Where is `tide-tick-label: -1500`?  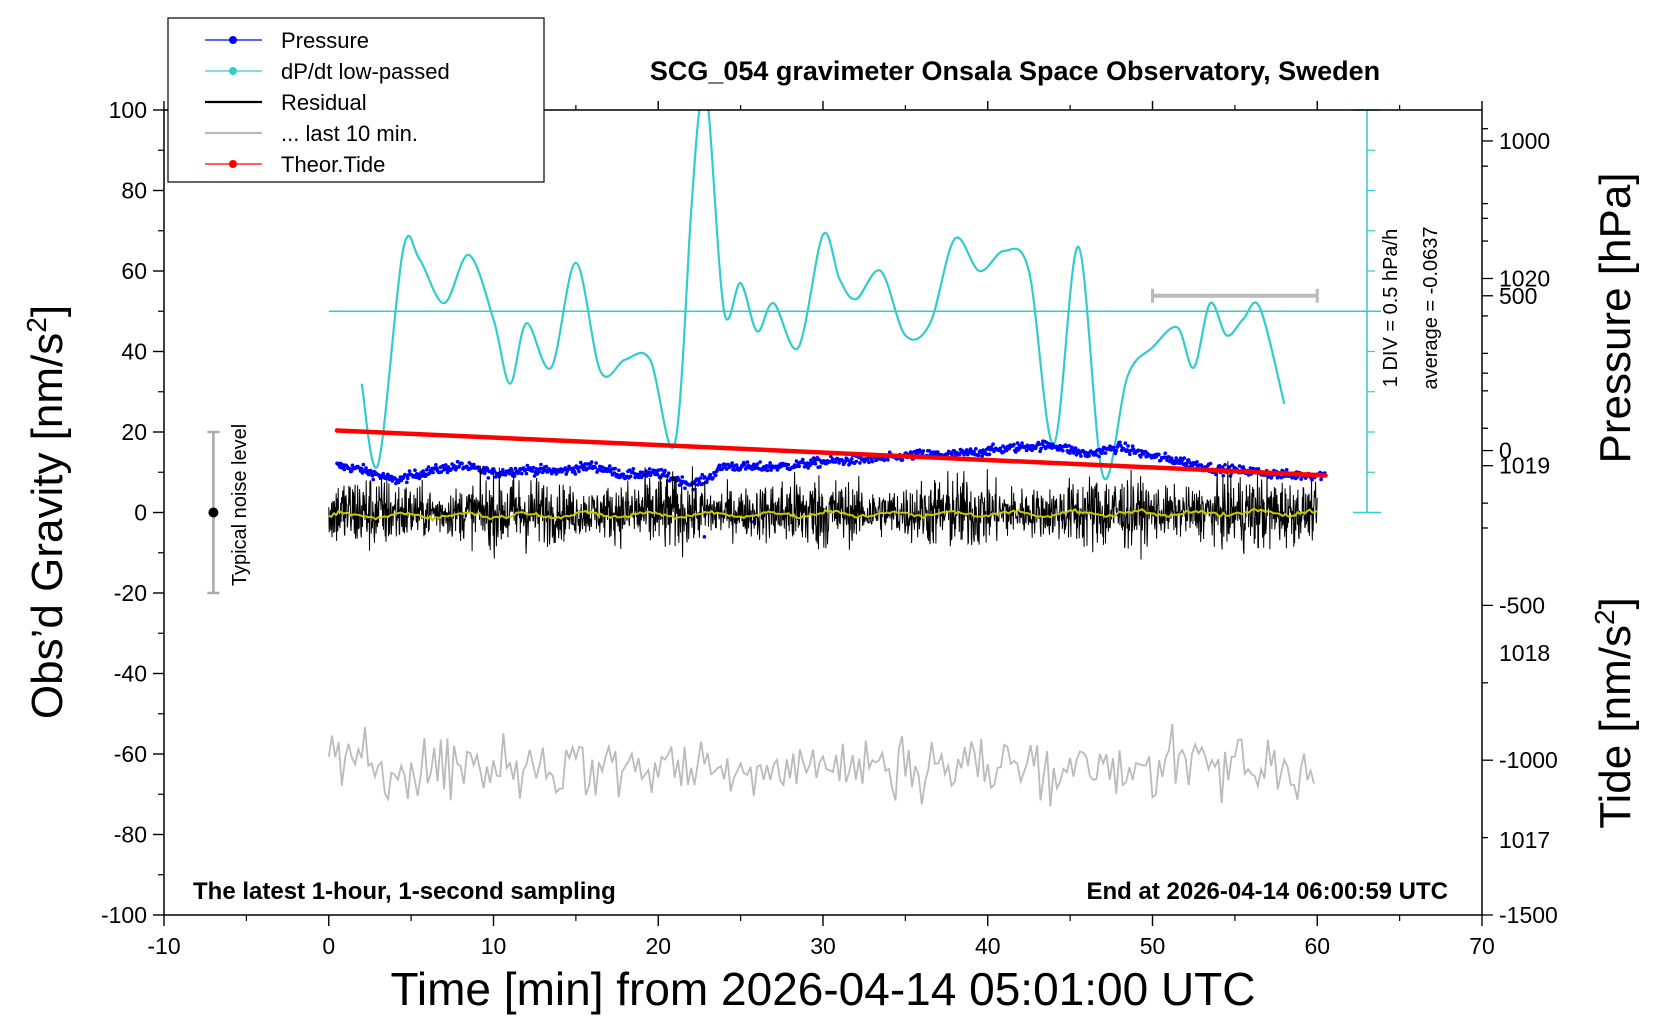 tide-tick-label: -1500 is located at coordinates (1528, 915).